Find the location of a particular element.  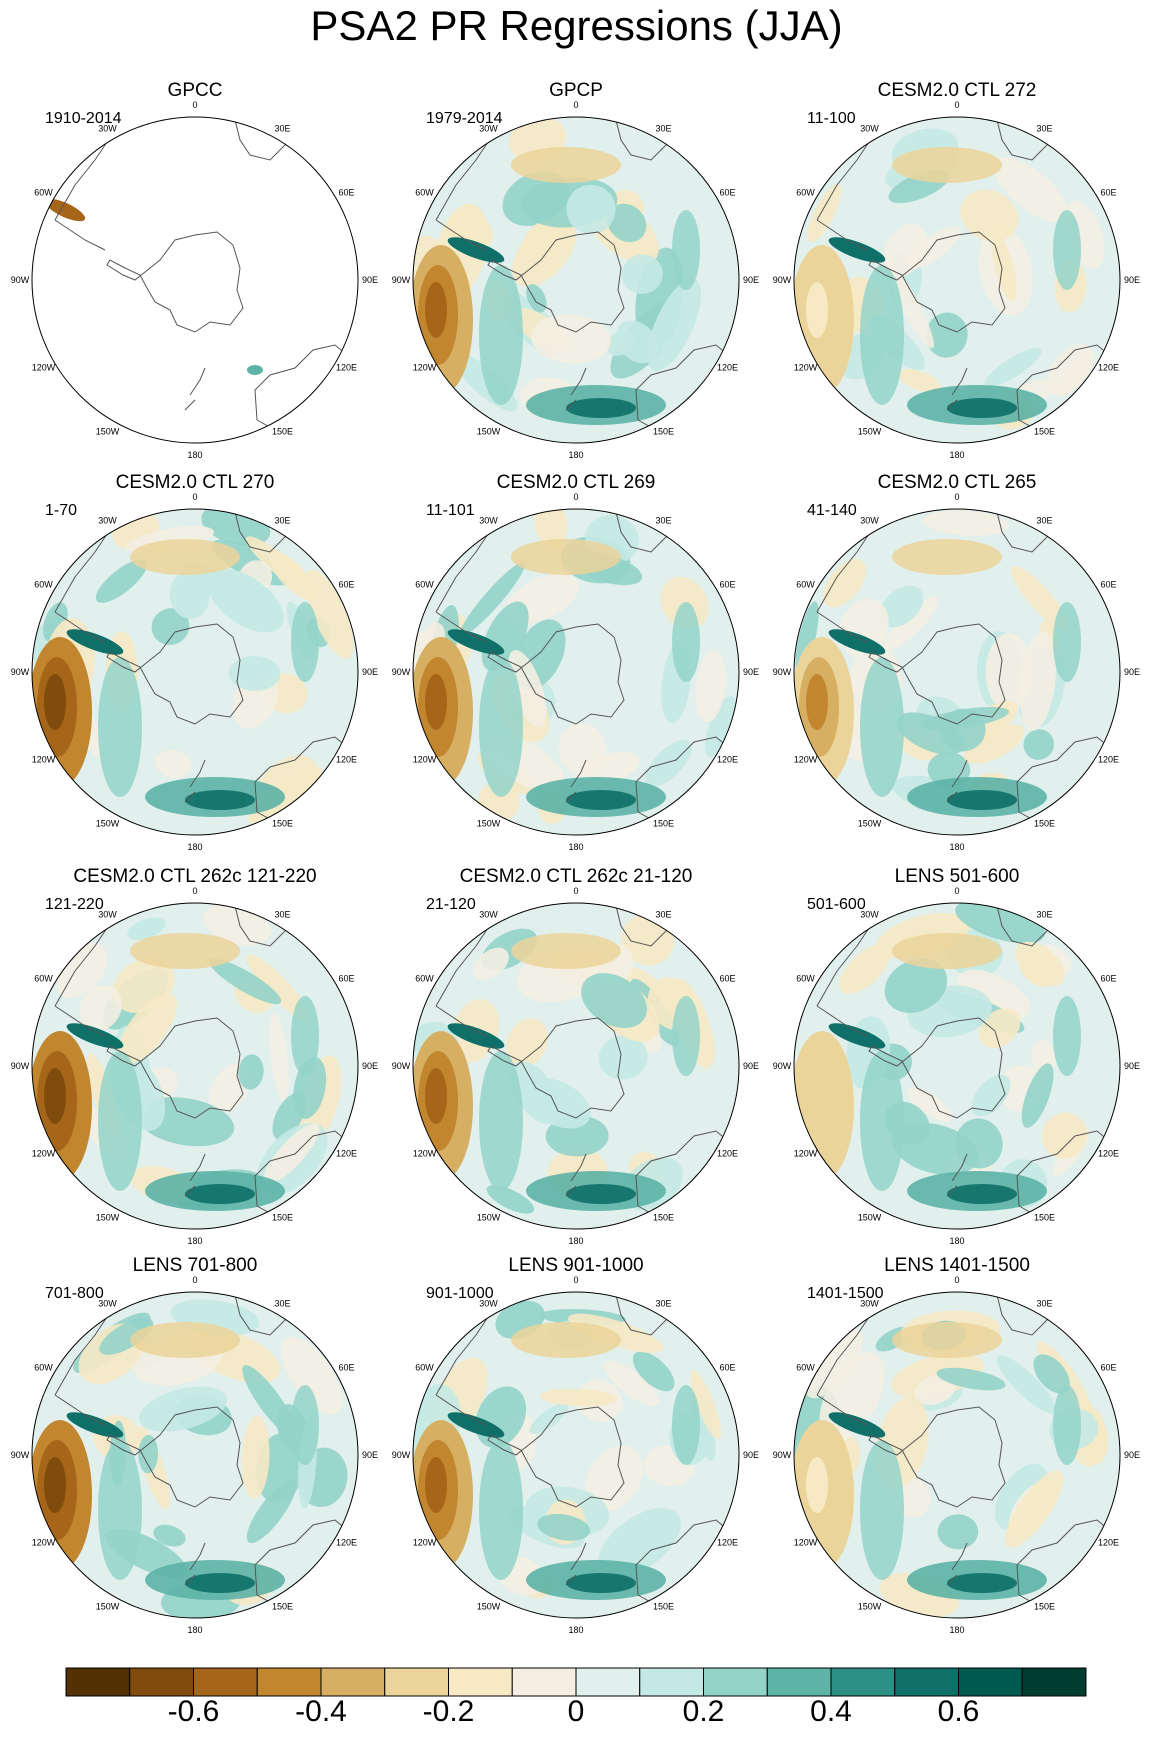

panel-title: GPCC is located at coordinates (195, 90).